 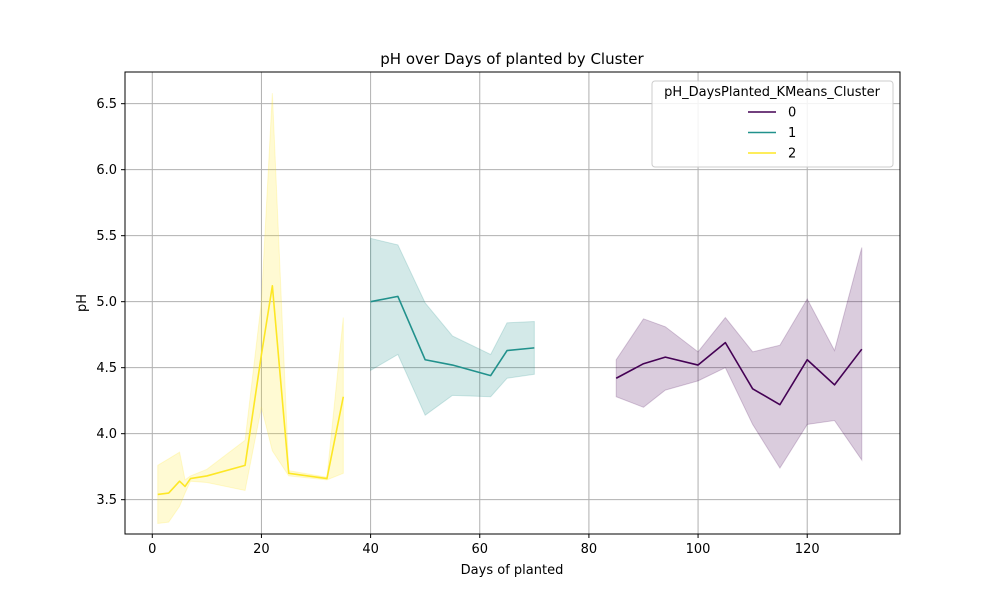 What do you see at coordinates (106, 236) in the screenshot?
I see `y-tick-label: 5.5` at bounding box center [106, 236].